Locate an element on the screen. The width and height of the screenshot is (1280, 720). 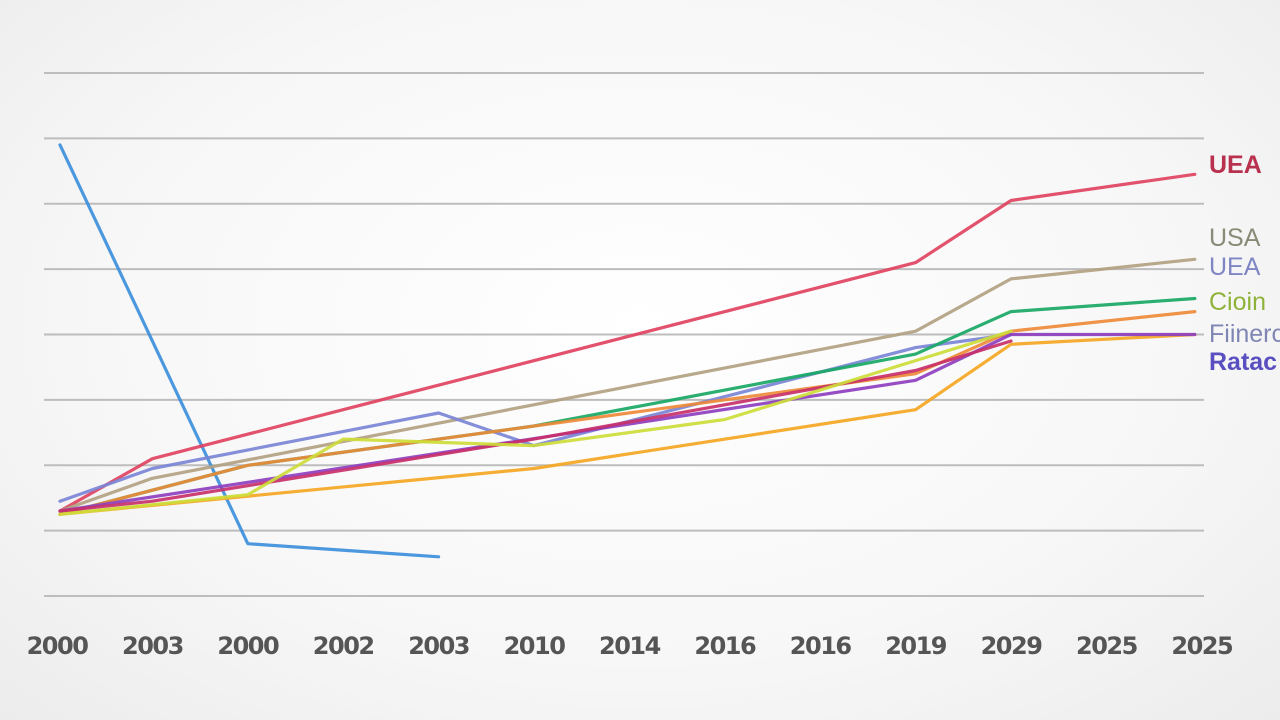
x-tick-label: 2014 is located at coordinates (630, 646).